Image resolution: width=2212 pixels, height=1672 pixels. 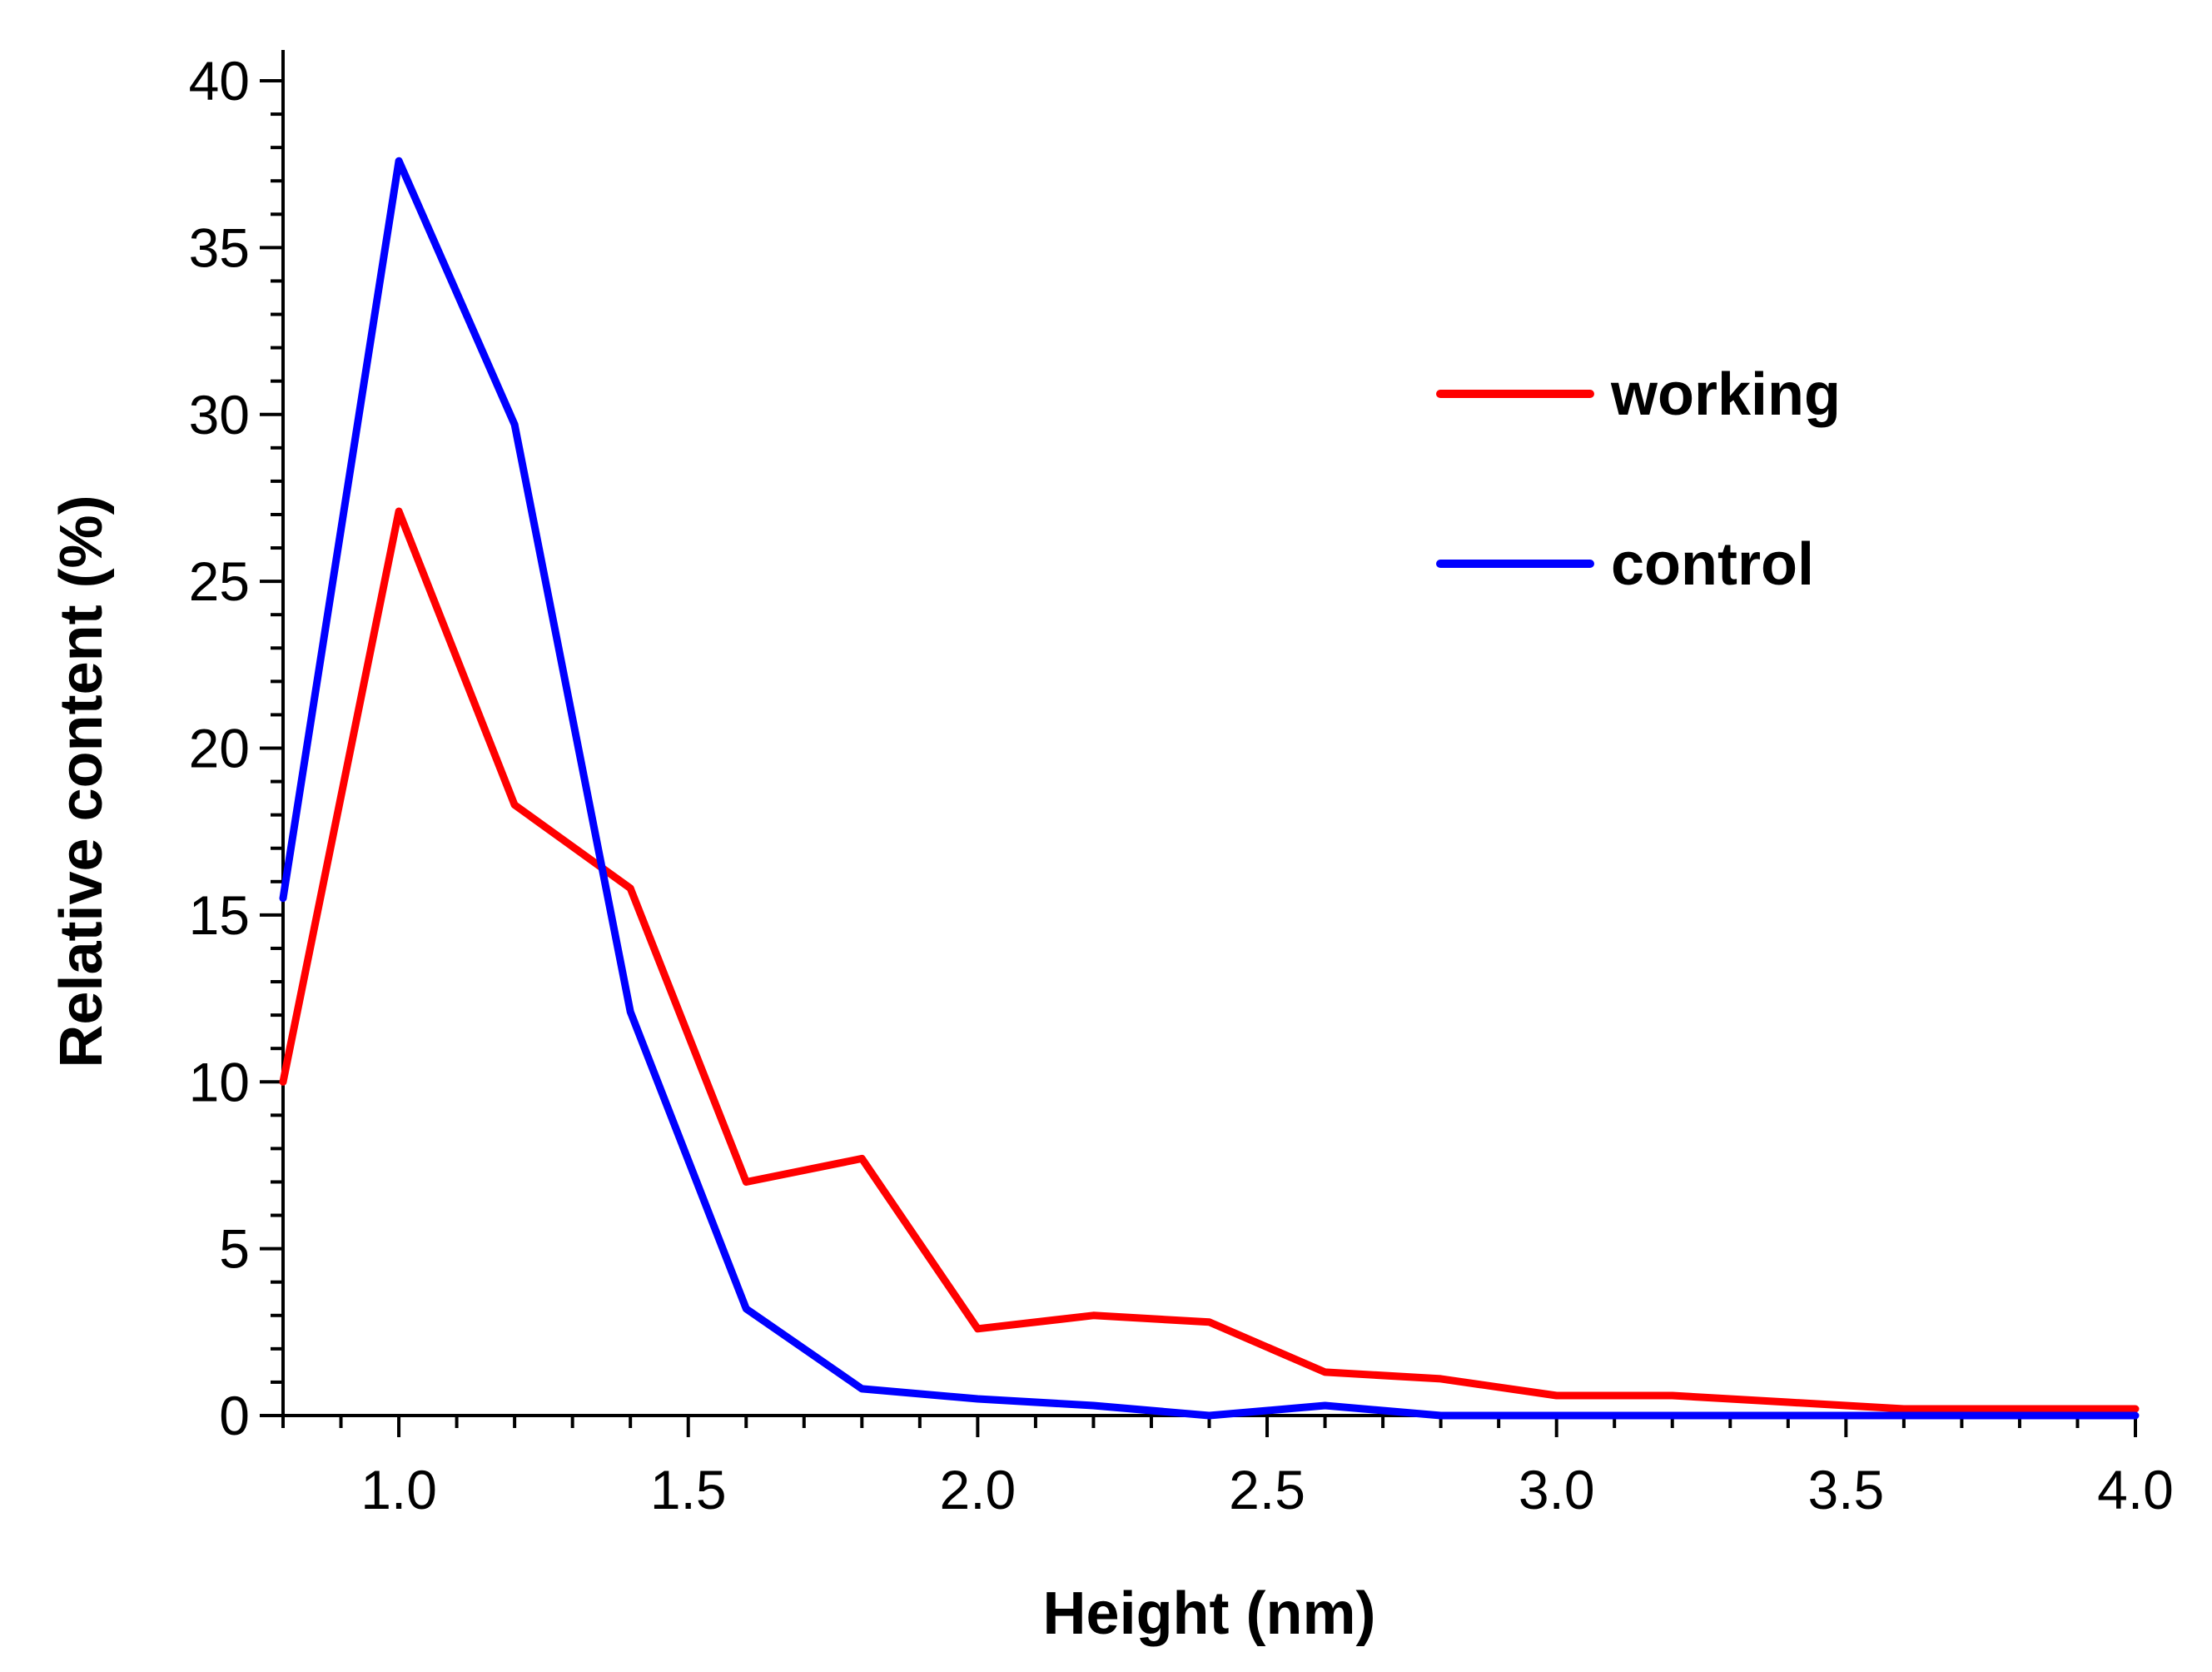 What do you see at coordinates (1712, 564) in the screenshot?
I see `legend-label-control: control` at bounding box center [1712, 564].